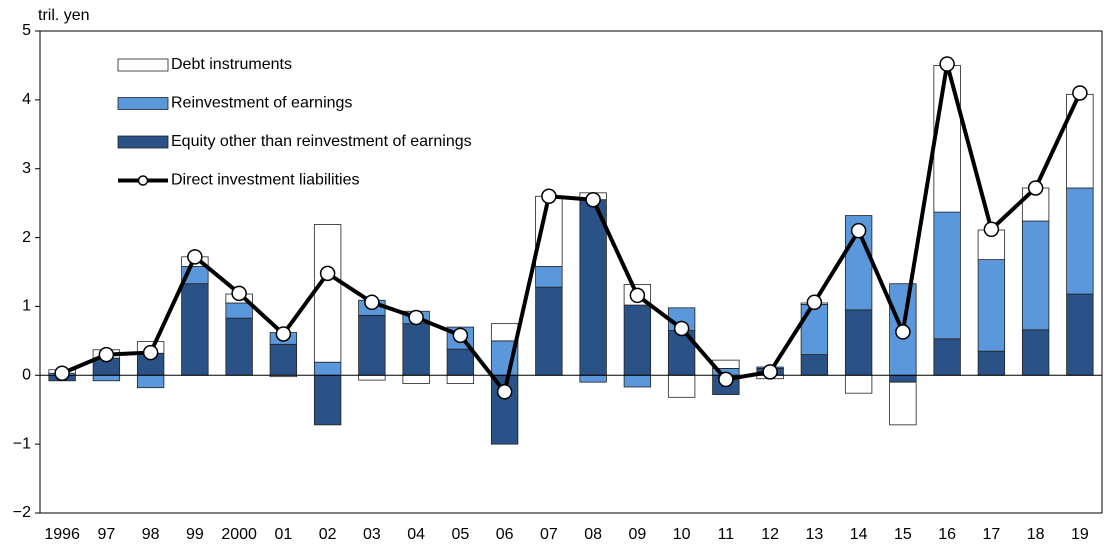 The image size is (1107, 551). Describe the element at coordinates (283, 534) in the screenshot. I see `x-tick-label: 01` at that location.